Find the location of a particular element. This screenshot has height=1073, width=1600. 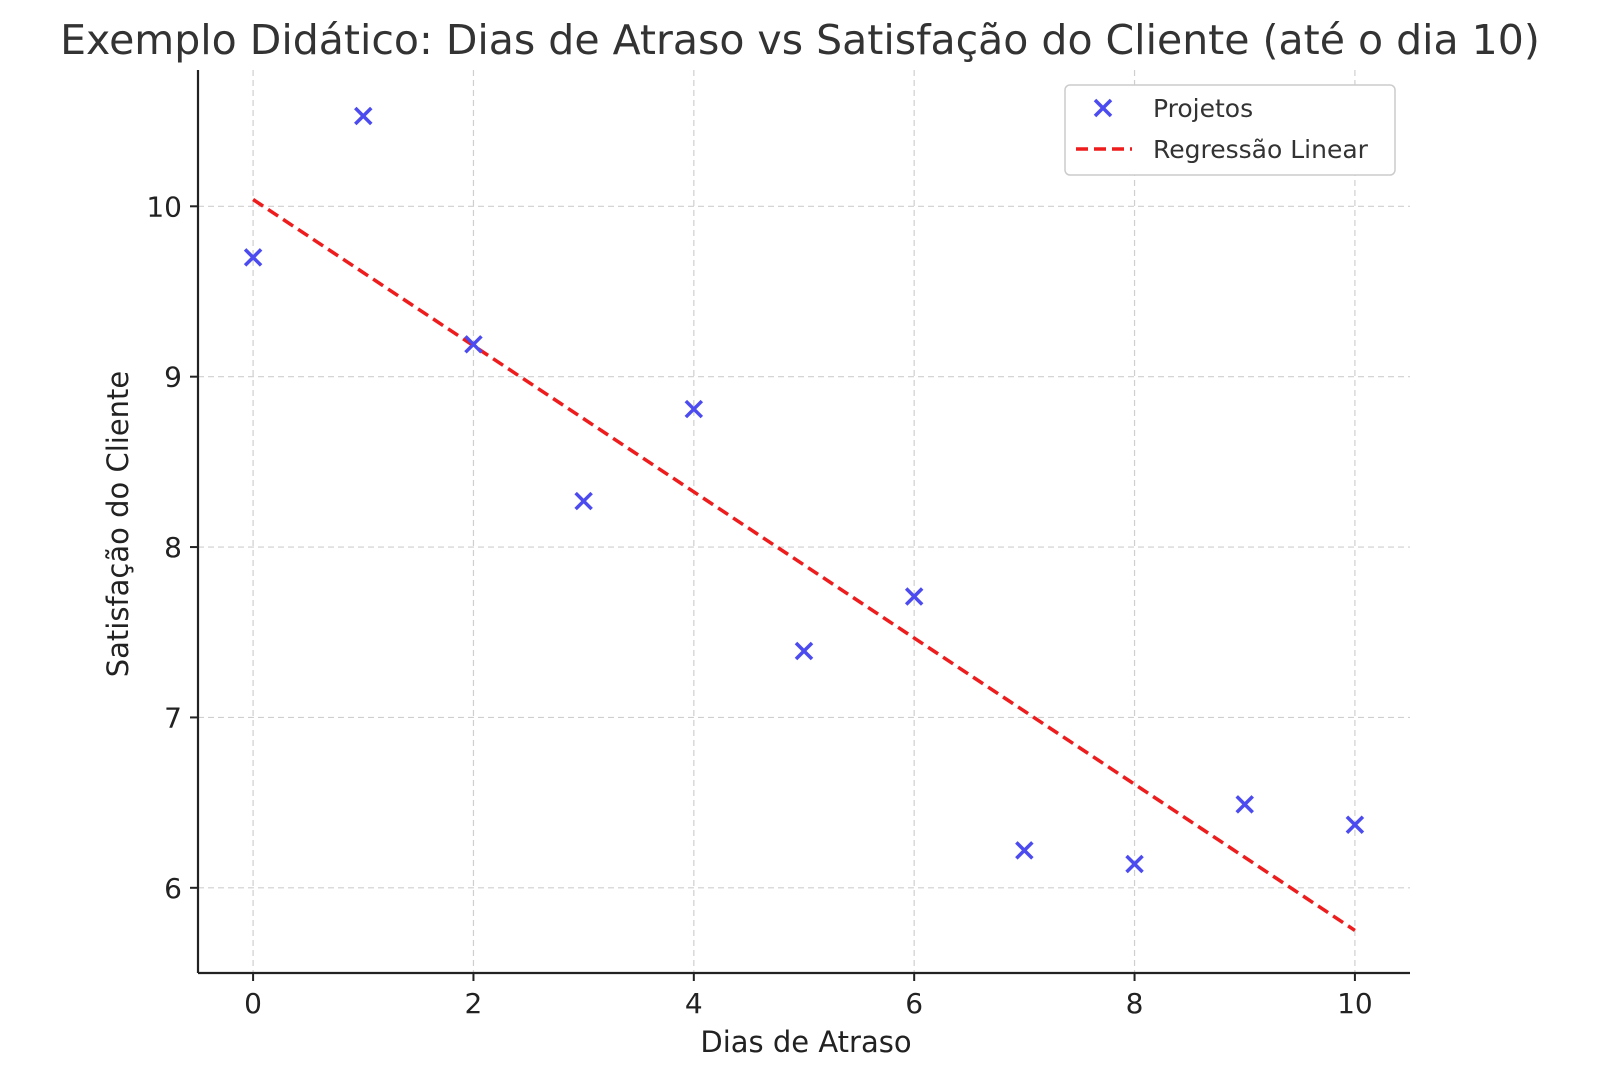

y-tick-label: 10 is located at coordinates (164, 206).